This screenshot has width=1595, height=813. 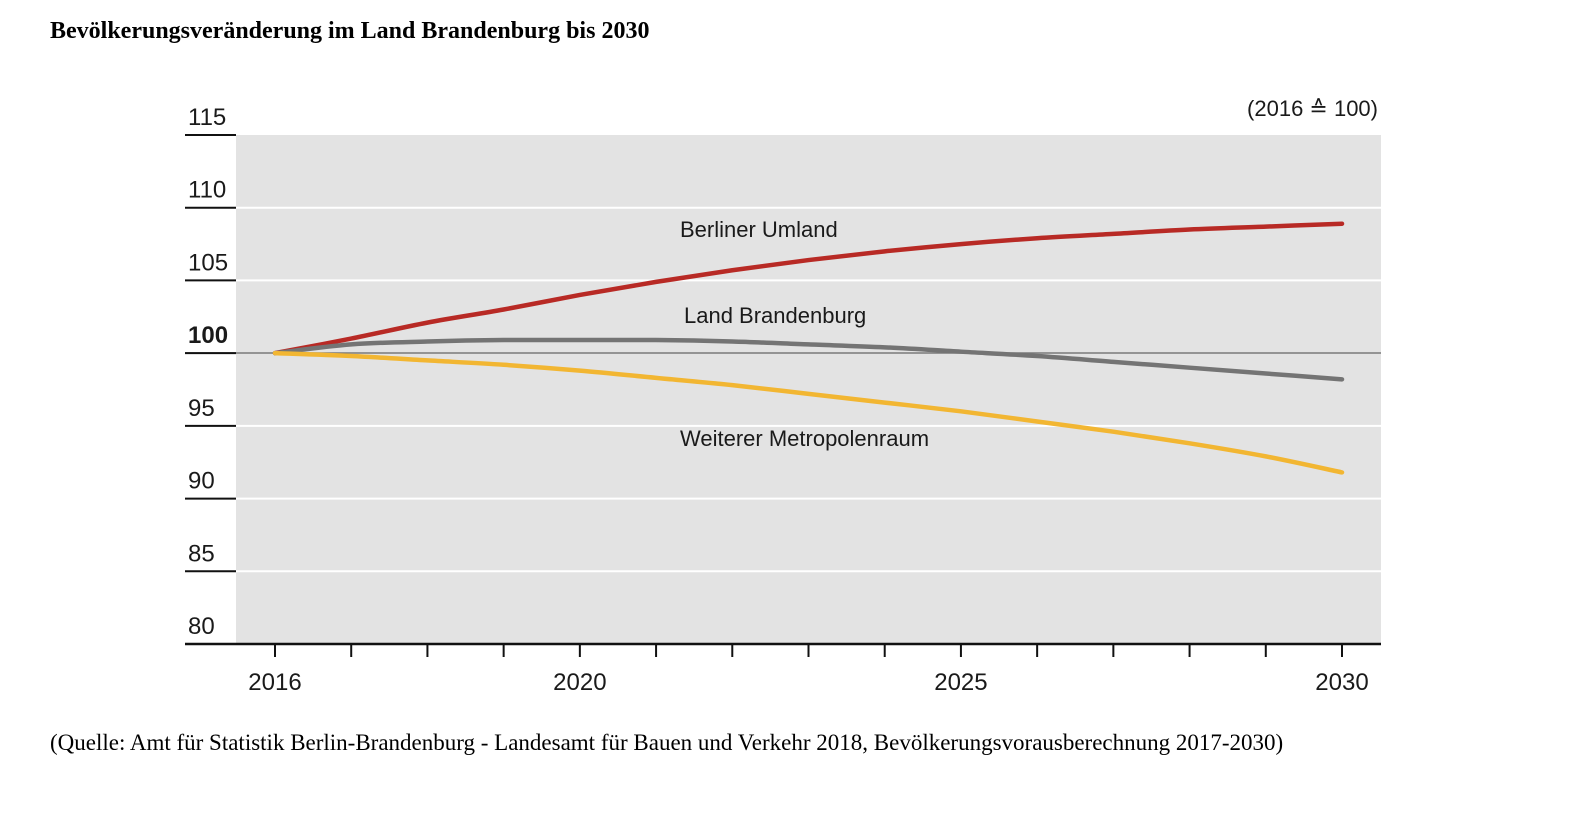 I want to click on series-line-weiterer-metropolenraum, so click(x=808, y=412).